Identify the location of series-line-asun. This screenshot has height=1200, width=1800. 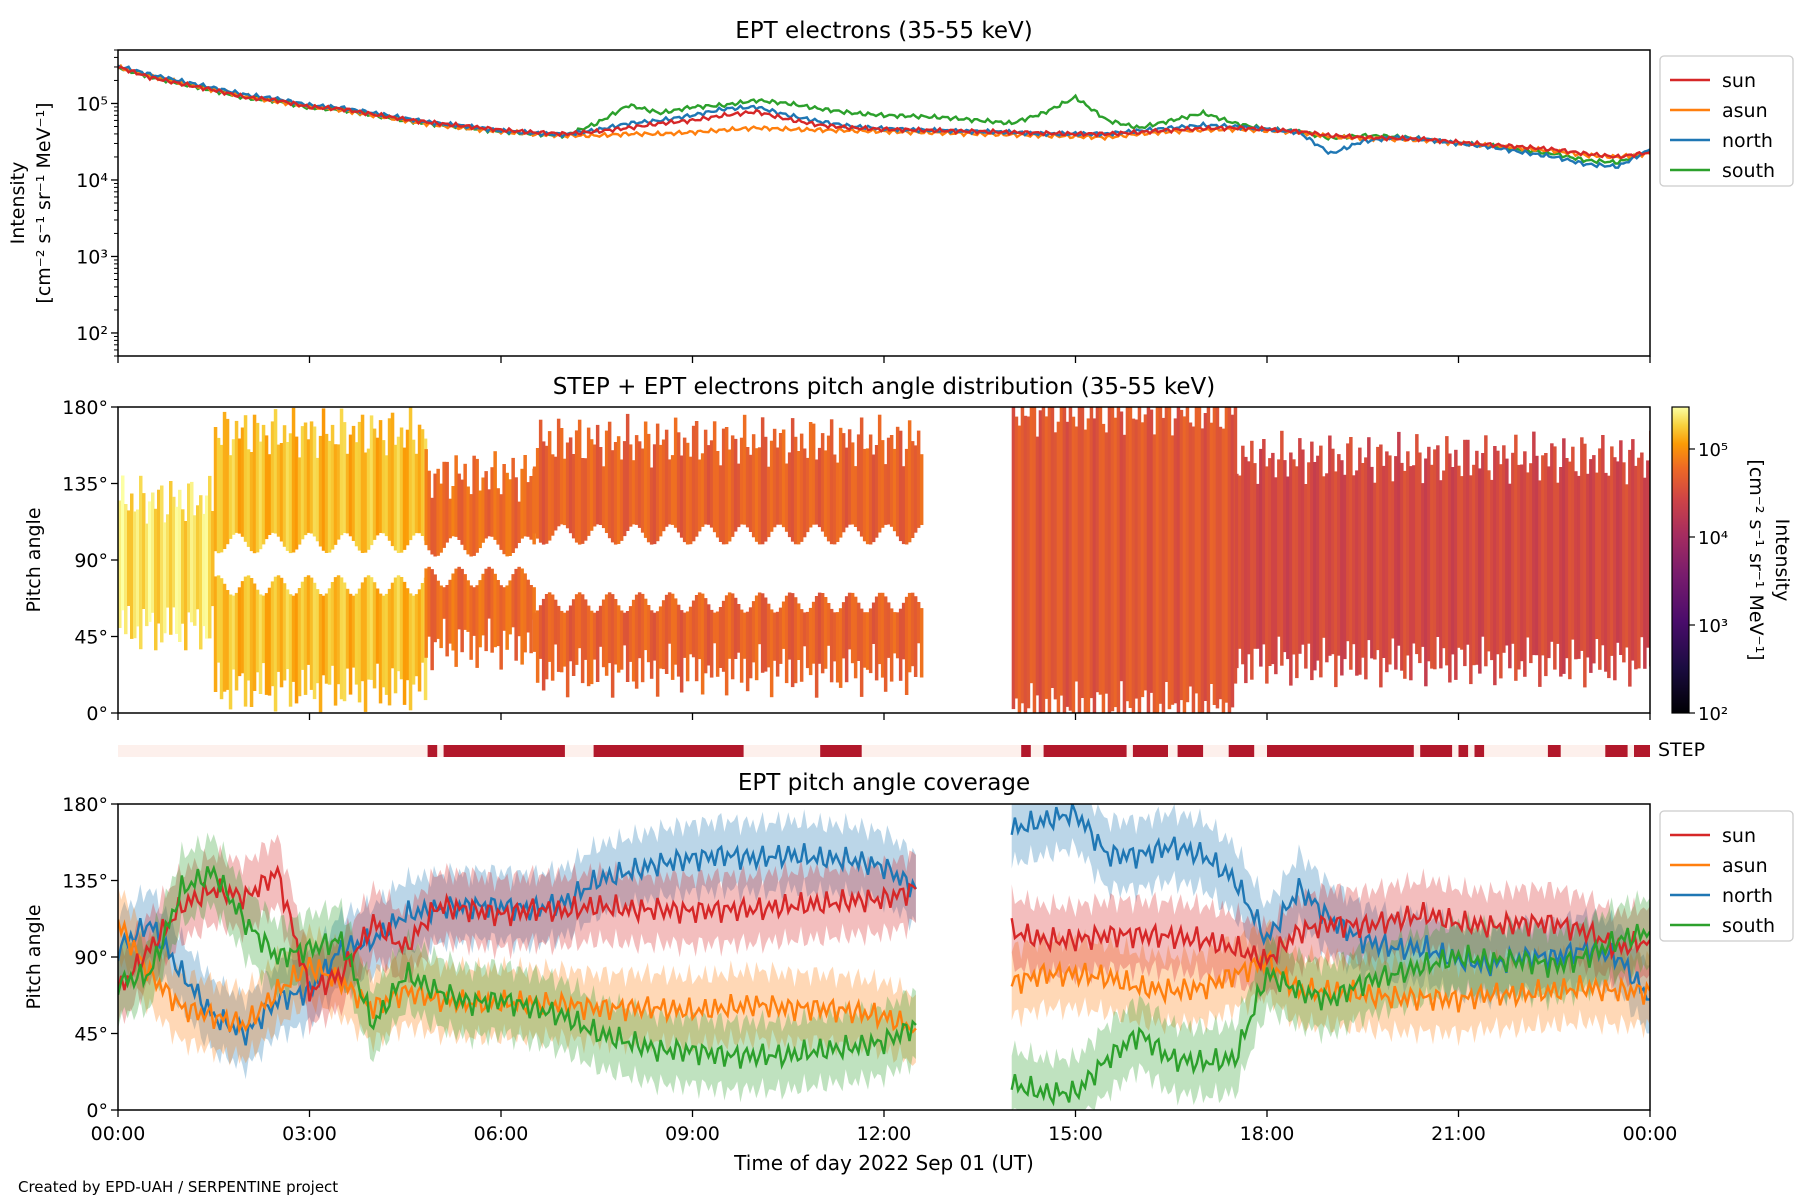
(517, 977).